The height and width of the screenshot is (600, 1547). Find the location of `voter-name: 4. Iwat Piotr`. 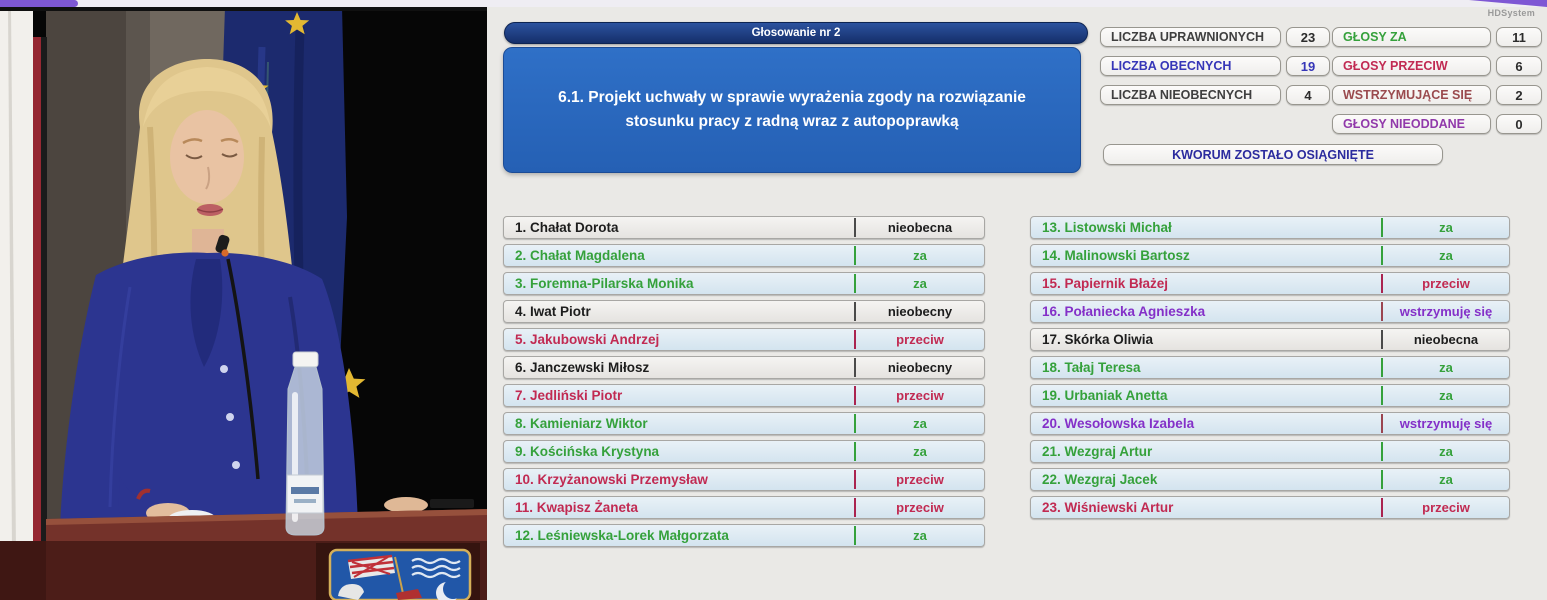

voter-name: 4. Iwat Piotr is located at coordinates (553, 311).